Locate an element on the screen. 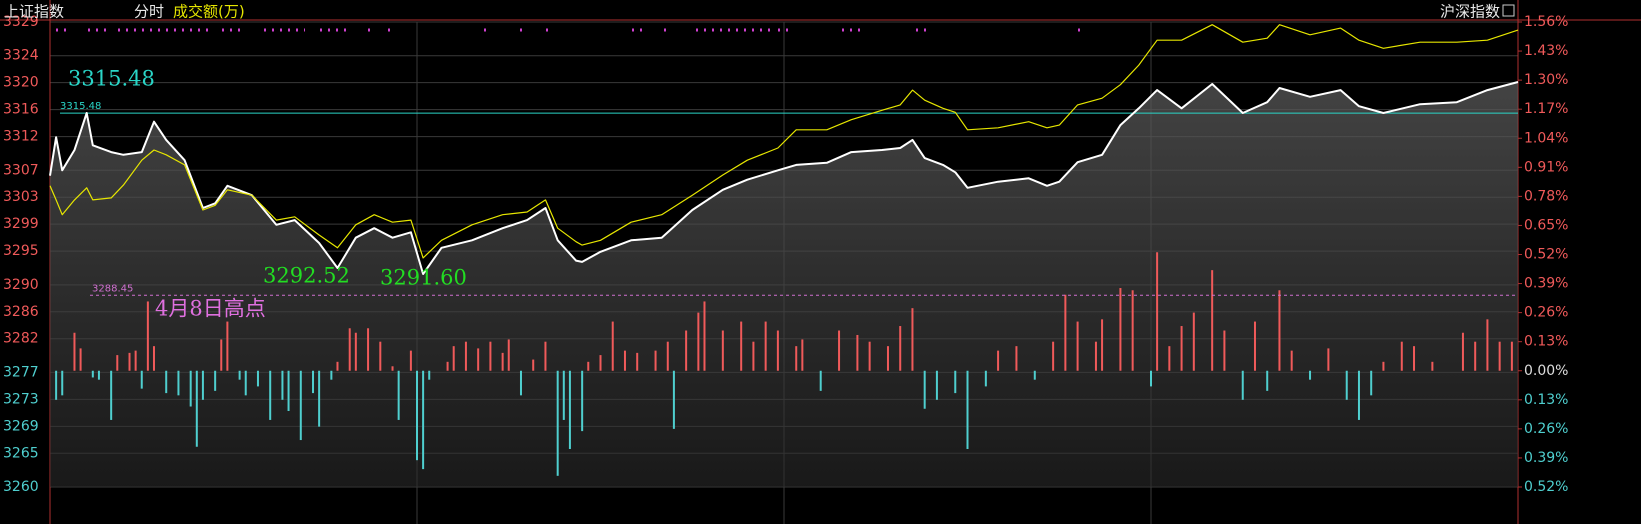 The height and width of the screenshot is (524, 1641). y-tick-label: 3295 is located at coordinates (21, 251).